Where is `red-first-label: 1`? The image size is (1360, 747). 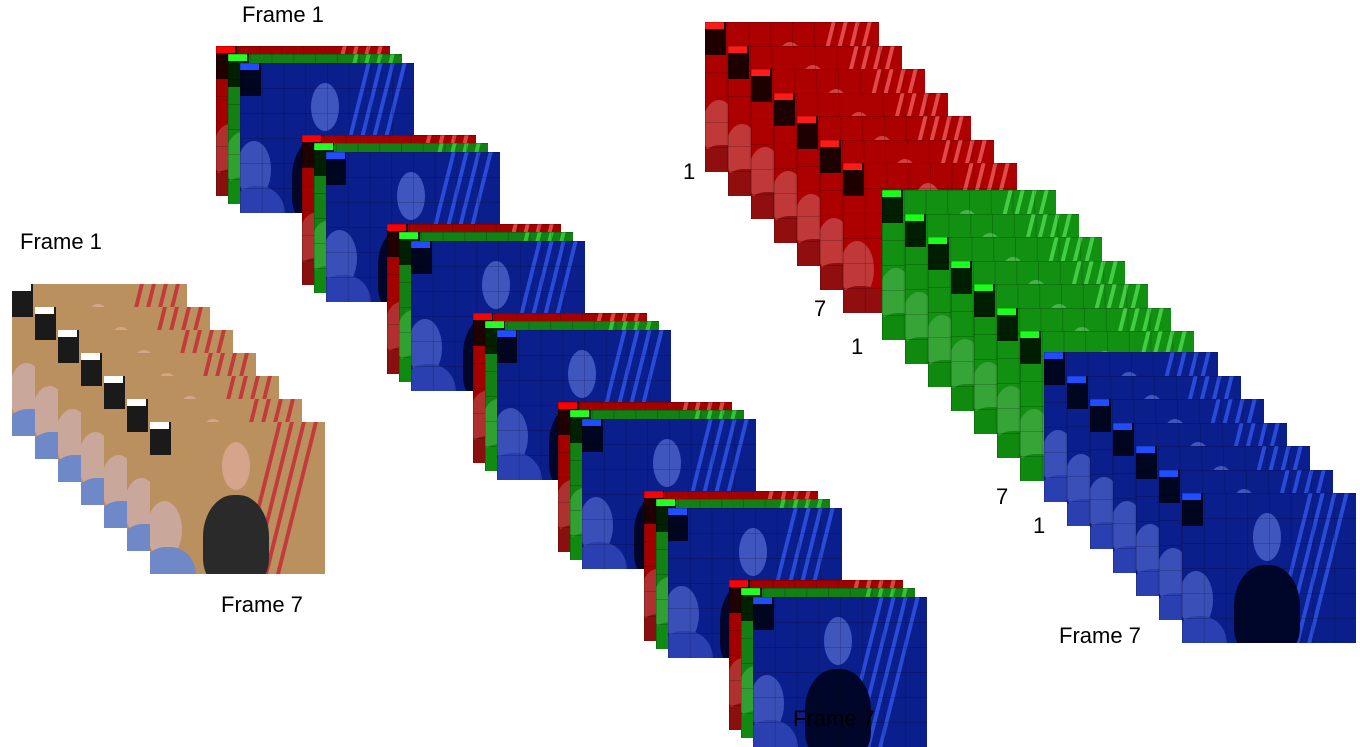 red-first-label: 1 is located at coordinates (689, 171).